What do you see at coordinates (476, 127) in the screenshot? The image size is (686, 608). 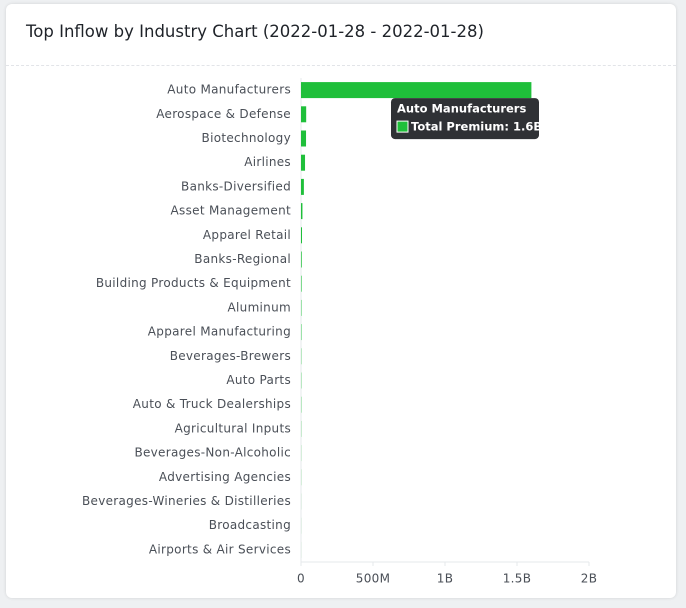 I see `tooltip-label: Total Premium: 1.6B` at bounding box center [476, 127].